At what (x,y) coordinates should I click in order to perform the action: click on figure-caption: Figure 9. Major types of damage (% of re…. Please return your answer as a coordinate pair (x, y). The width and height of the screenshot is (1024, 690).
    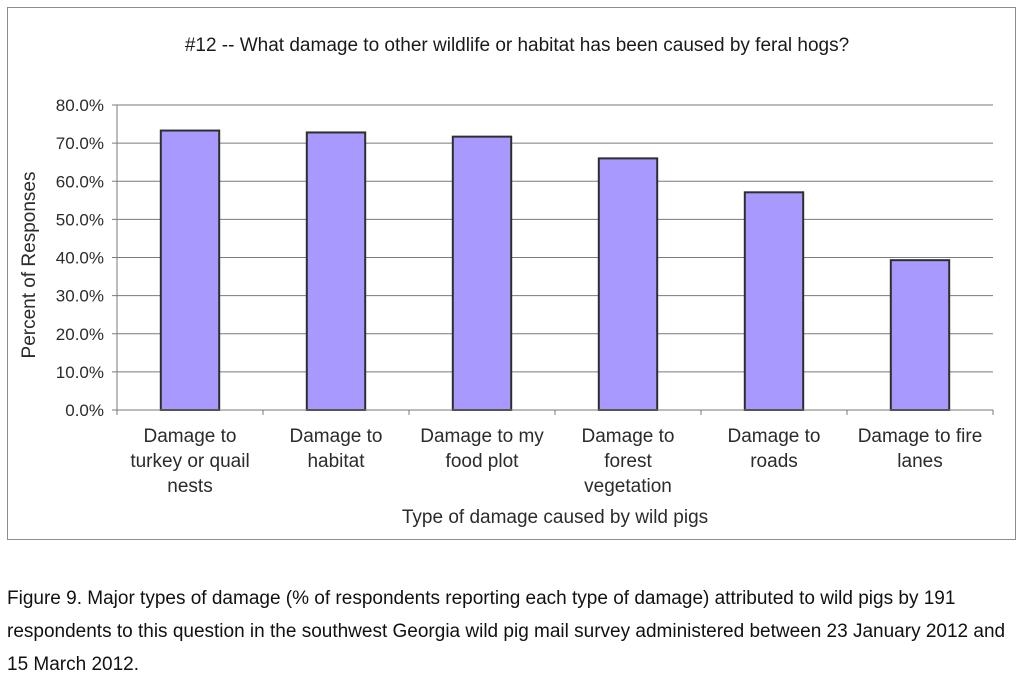
    Looking at the image, I should click on (506, 631).